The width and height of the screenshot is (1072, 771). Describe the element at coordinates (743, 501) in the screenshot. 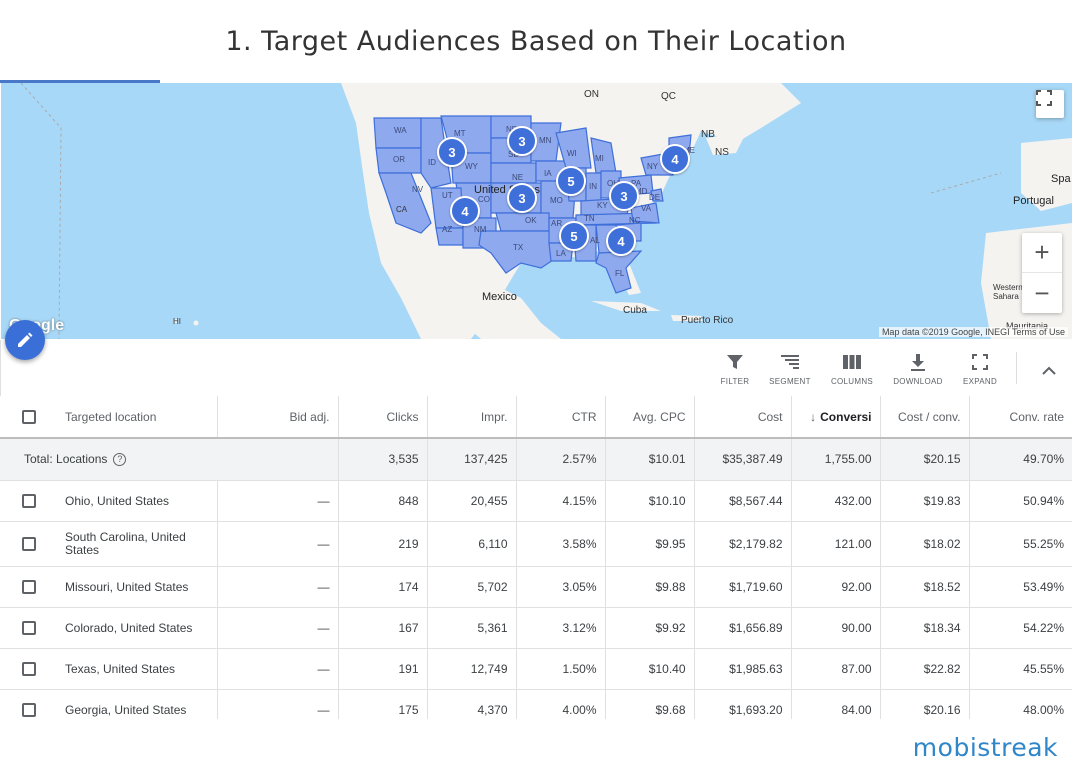

I see `cost-cell: $8,567.44` at that location.